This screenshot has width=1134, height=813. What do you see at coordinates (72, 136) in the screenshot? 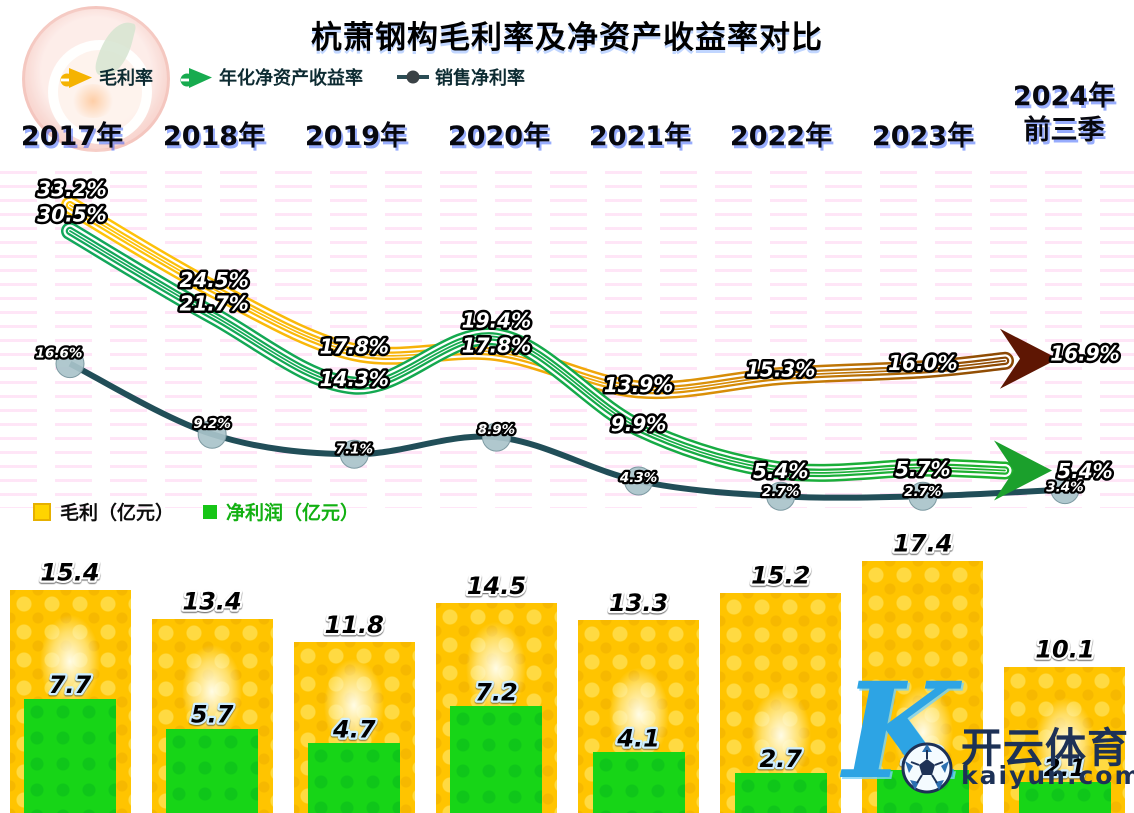
I see `axis-year-2017: 2017年` at bounding box center [72, 136].